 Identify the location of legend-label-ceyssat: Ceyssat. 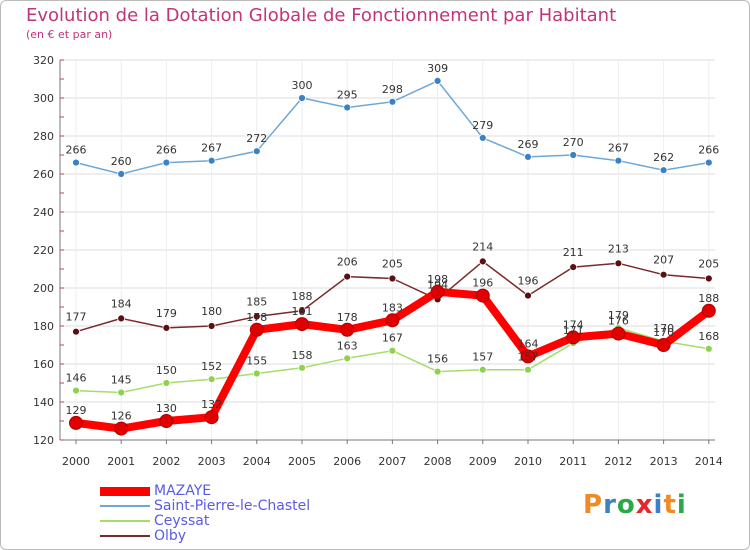
(182, 521).